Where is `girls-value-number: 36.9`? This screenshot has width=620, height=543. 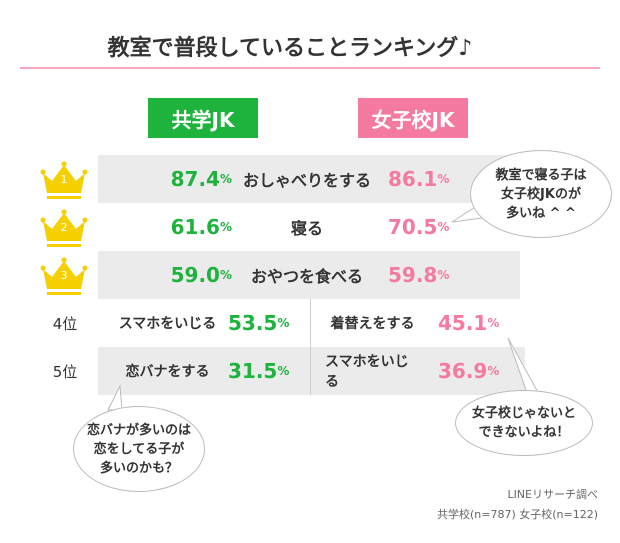 girls-value-number: 36.9 is located at coordinates (463, 371).